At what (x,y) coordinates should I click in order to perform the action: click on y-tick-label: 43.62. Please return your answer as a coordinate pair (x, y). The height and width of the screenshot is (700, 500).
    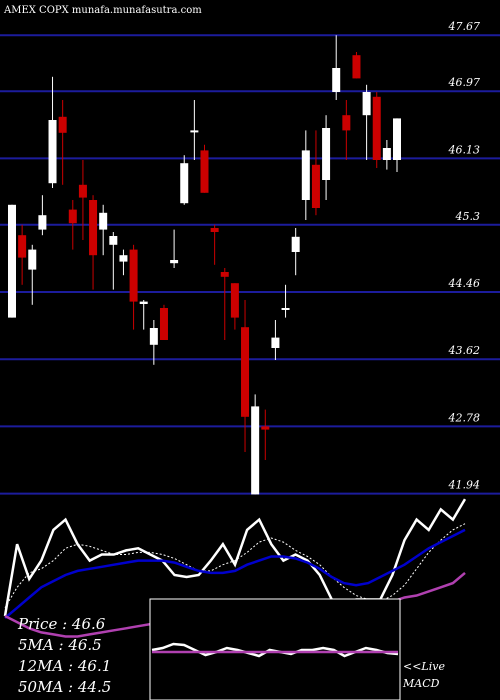
    Looking at the image, I should click on (464, 350).